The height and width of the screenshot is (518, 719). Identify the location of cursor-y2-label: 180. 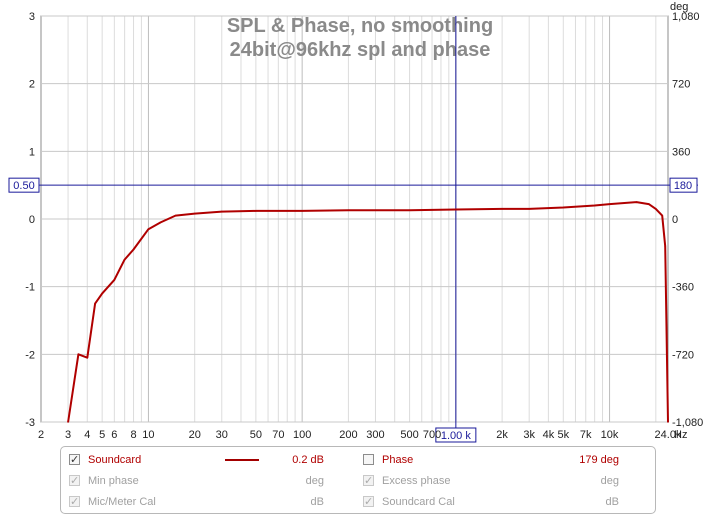
(683, 186).